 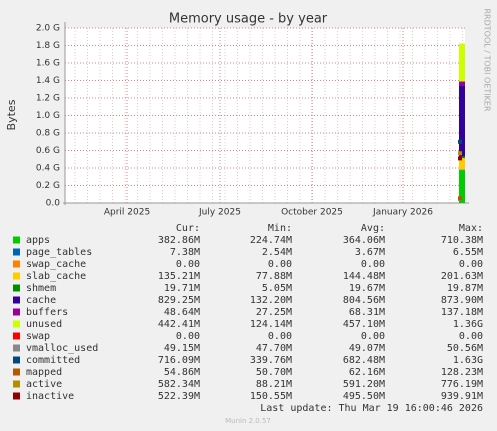 I want to click on legend-entry: swap, so click(x=38, y=336).